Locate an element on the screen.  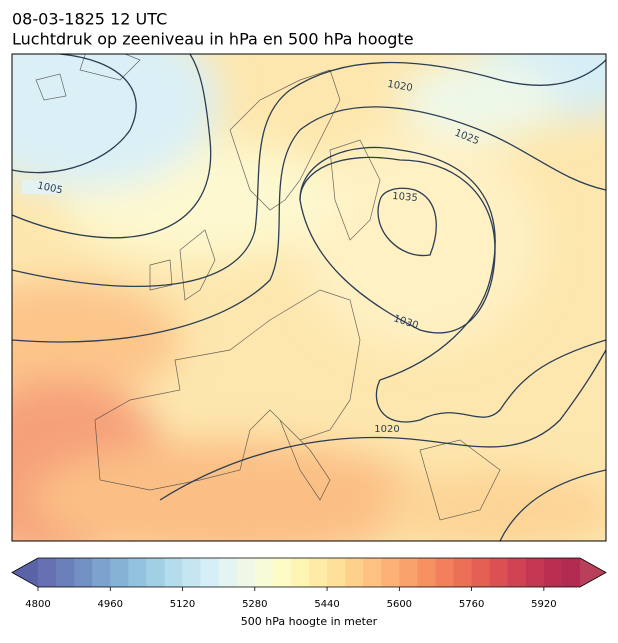
colorbar-tick-label: 5600 is located at coordinates (399, 604).